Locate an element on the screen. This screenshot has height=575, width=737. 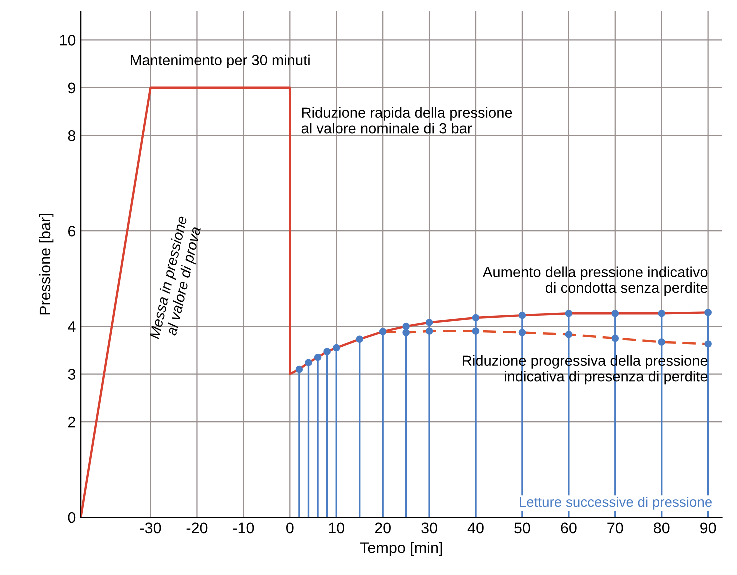
y-tick-label: 9 is located at coordinates (72, 88).